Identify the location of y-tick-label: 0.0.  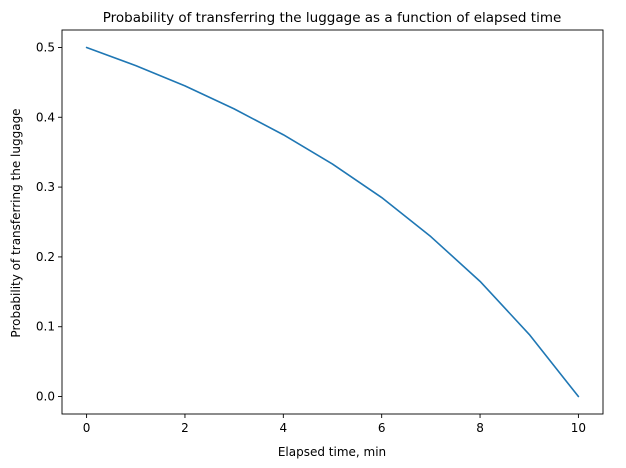
(45, 397).